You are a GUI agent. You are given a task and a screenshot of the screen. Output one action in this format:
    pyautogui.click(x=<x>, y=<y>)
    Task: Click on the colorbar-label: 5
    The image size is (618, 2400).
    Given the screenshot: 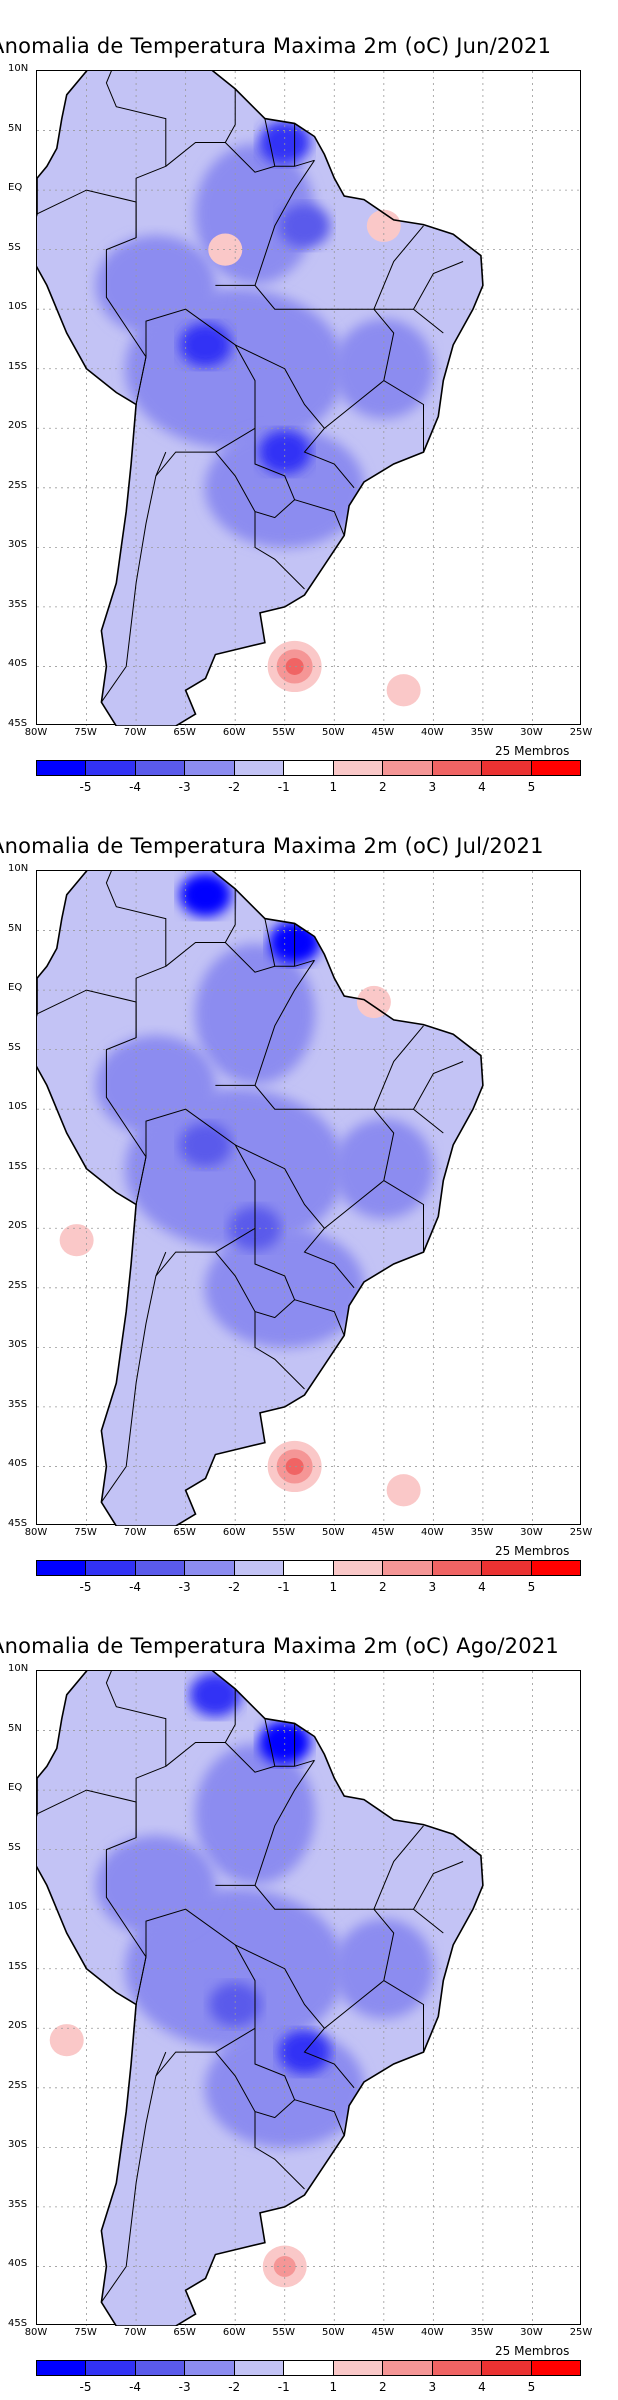 What is the action you would take?
    pyautogui.click(x=531, y=1587)
    